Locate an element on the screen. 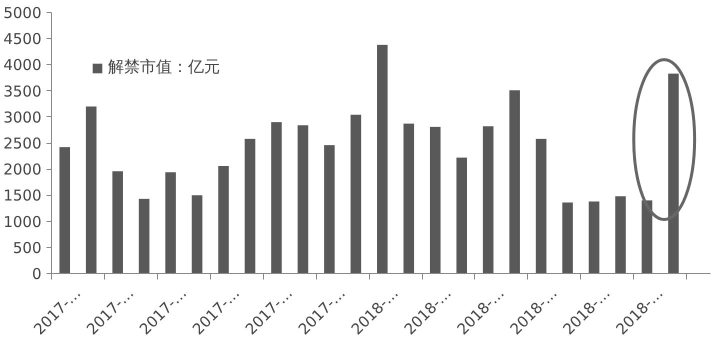 The image size is (716, 347). y-tick-label: 1500 is located at coordinates (22, 195).